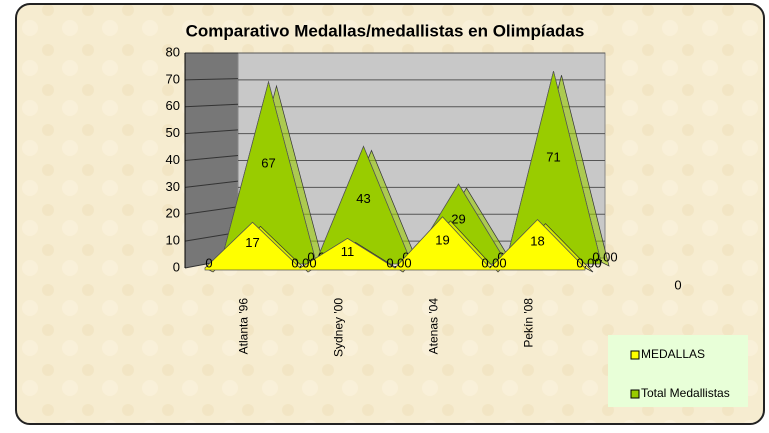 The width and height of the screenshot is (769, 433). I want to click on data-label: 17, so click(252, 242).